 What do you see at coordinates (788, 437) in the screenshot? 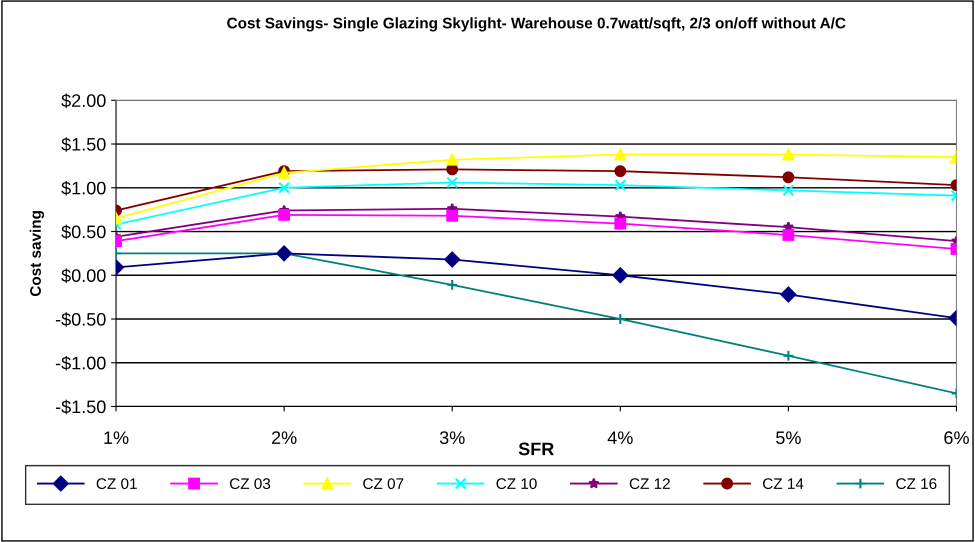
I see `x-tick-label: 5%` at bounding box center [788, 437].